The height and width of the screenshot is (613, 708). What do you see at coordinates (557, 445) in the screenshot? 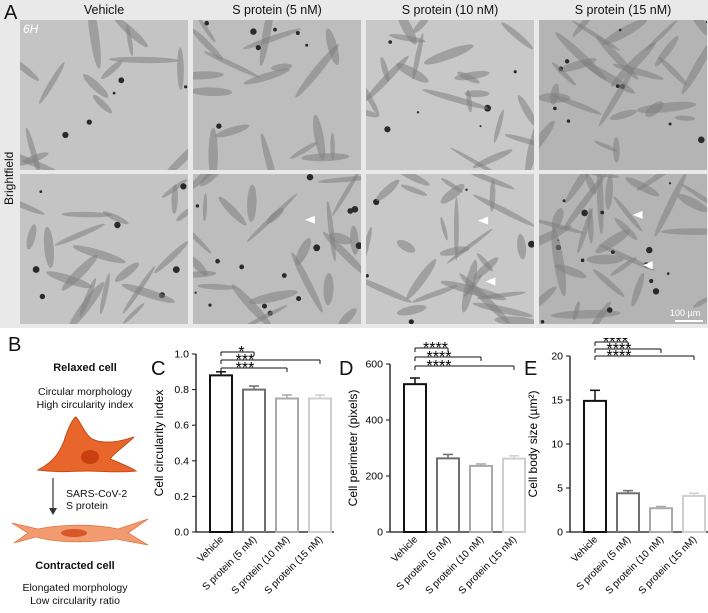
I see `y-tick-label: 10` at bounding box center [557, 445].